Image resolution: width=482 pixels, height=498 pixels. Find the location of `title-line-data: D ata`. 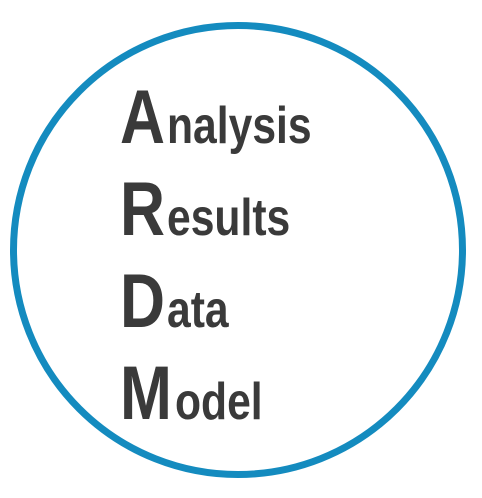

title-line-data: D ata is located at coordinates (231, 310).